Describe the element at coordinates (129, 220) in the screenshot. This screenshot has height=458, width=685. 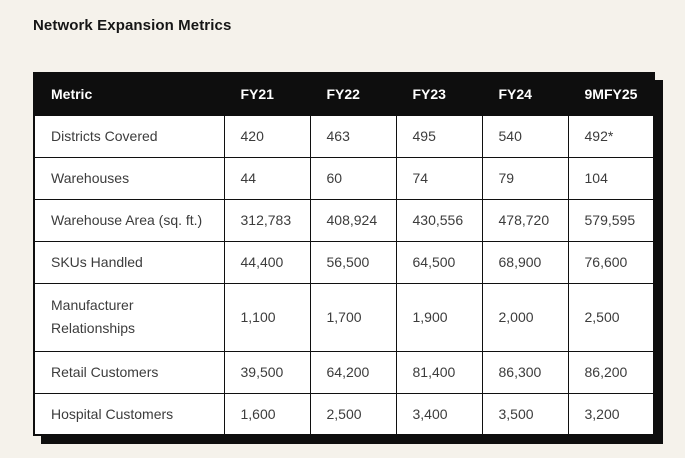
I see `metric-cell: Warehouse Area (sq. ft.)` at that location.